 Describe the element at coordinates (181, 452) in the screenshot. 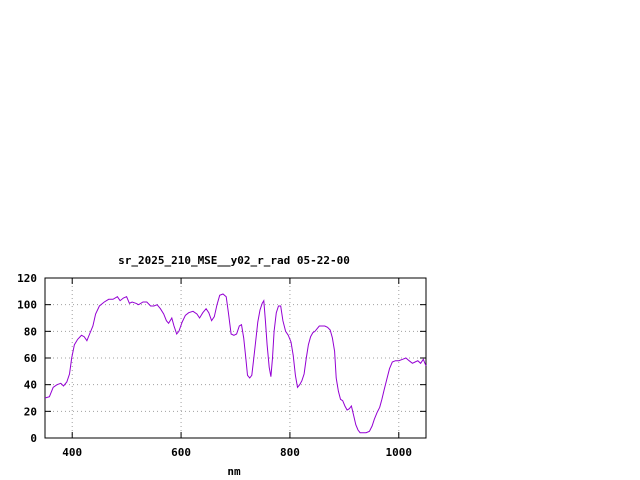

I see `x-tick-label: 600` at that location.